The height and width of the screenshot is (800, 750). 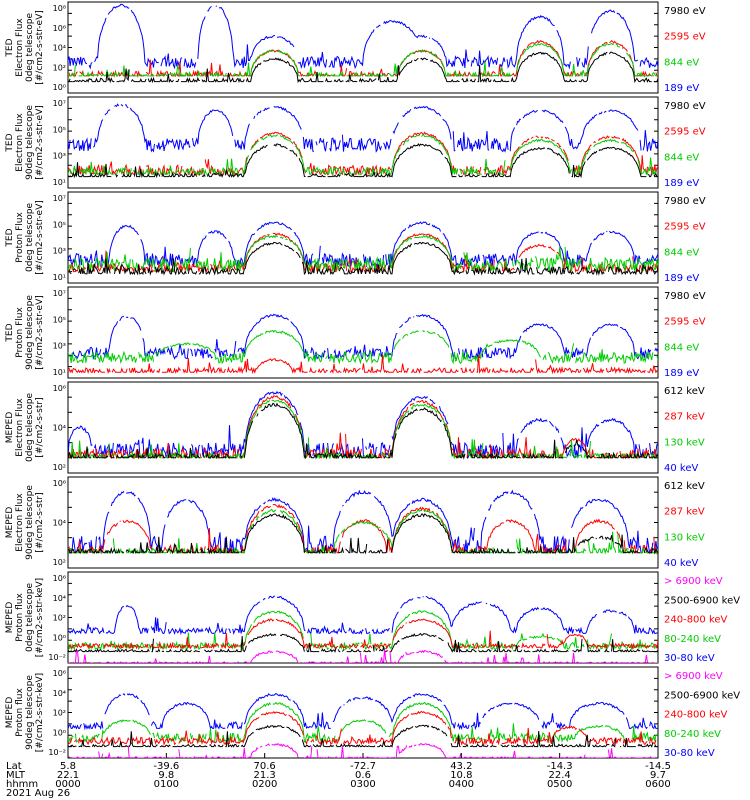 What do you see at coordinates (658, 775) in the screenshot?
I see `x-tick-label: 9.7` at bounding box center [658, 775].